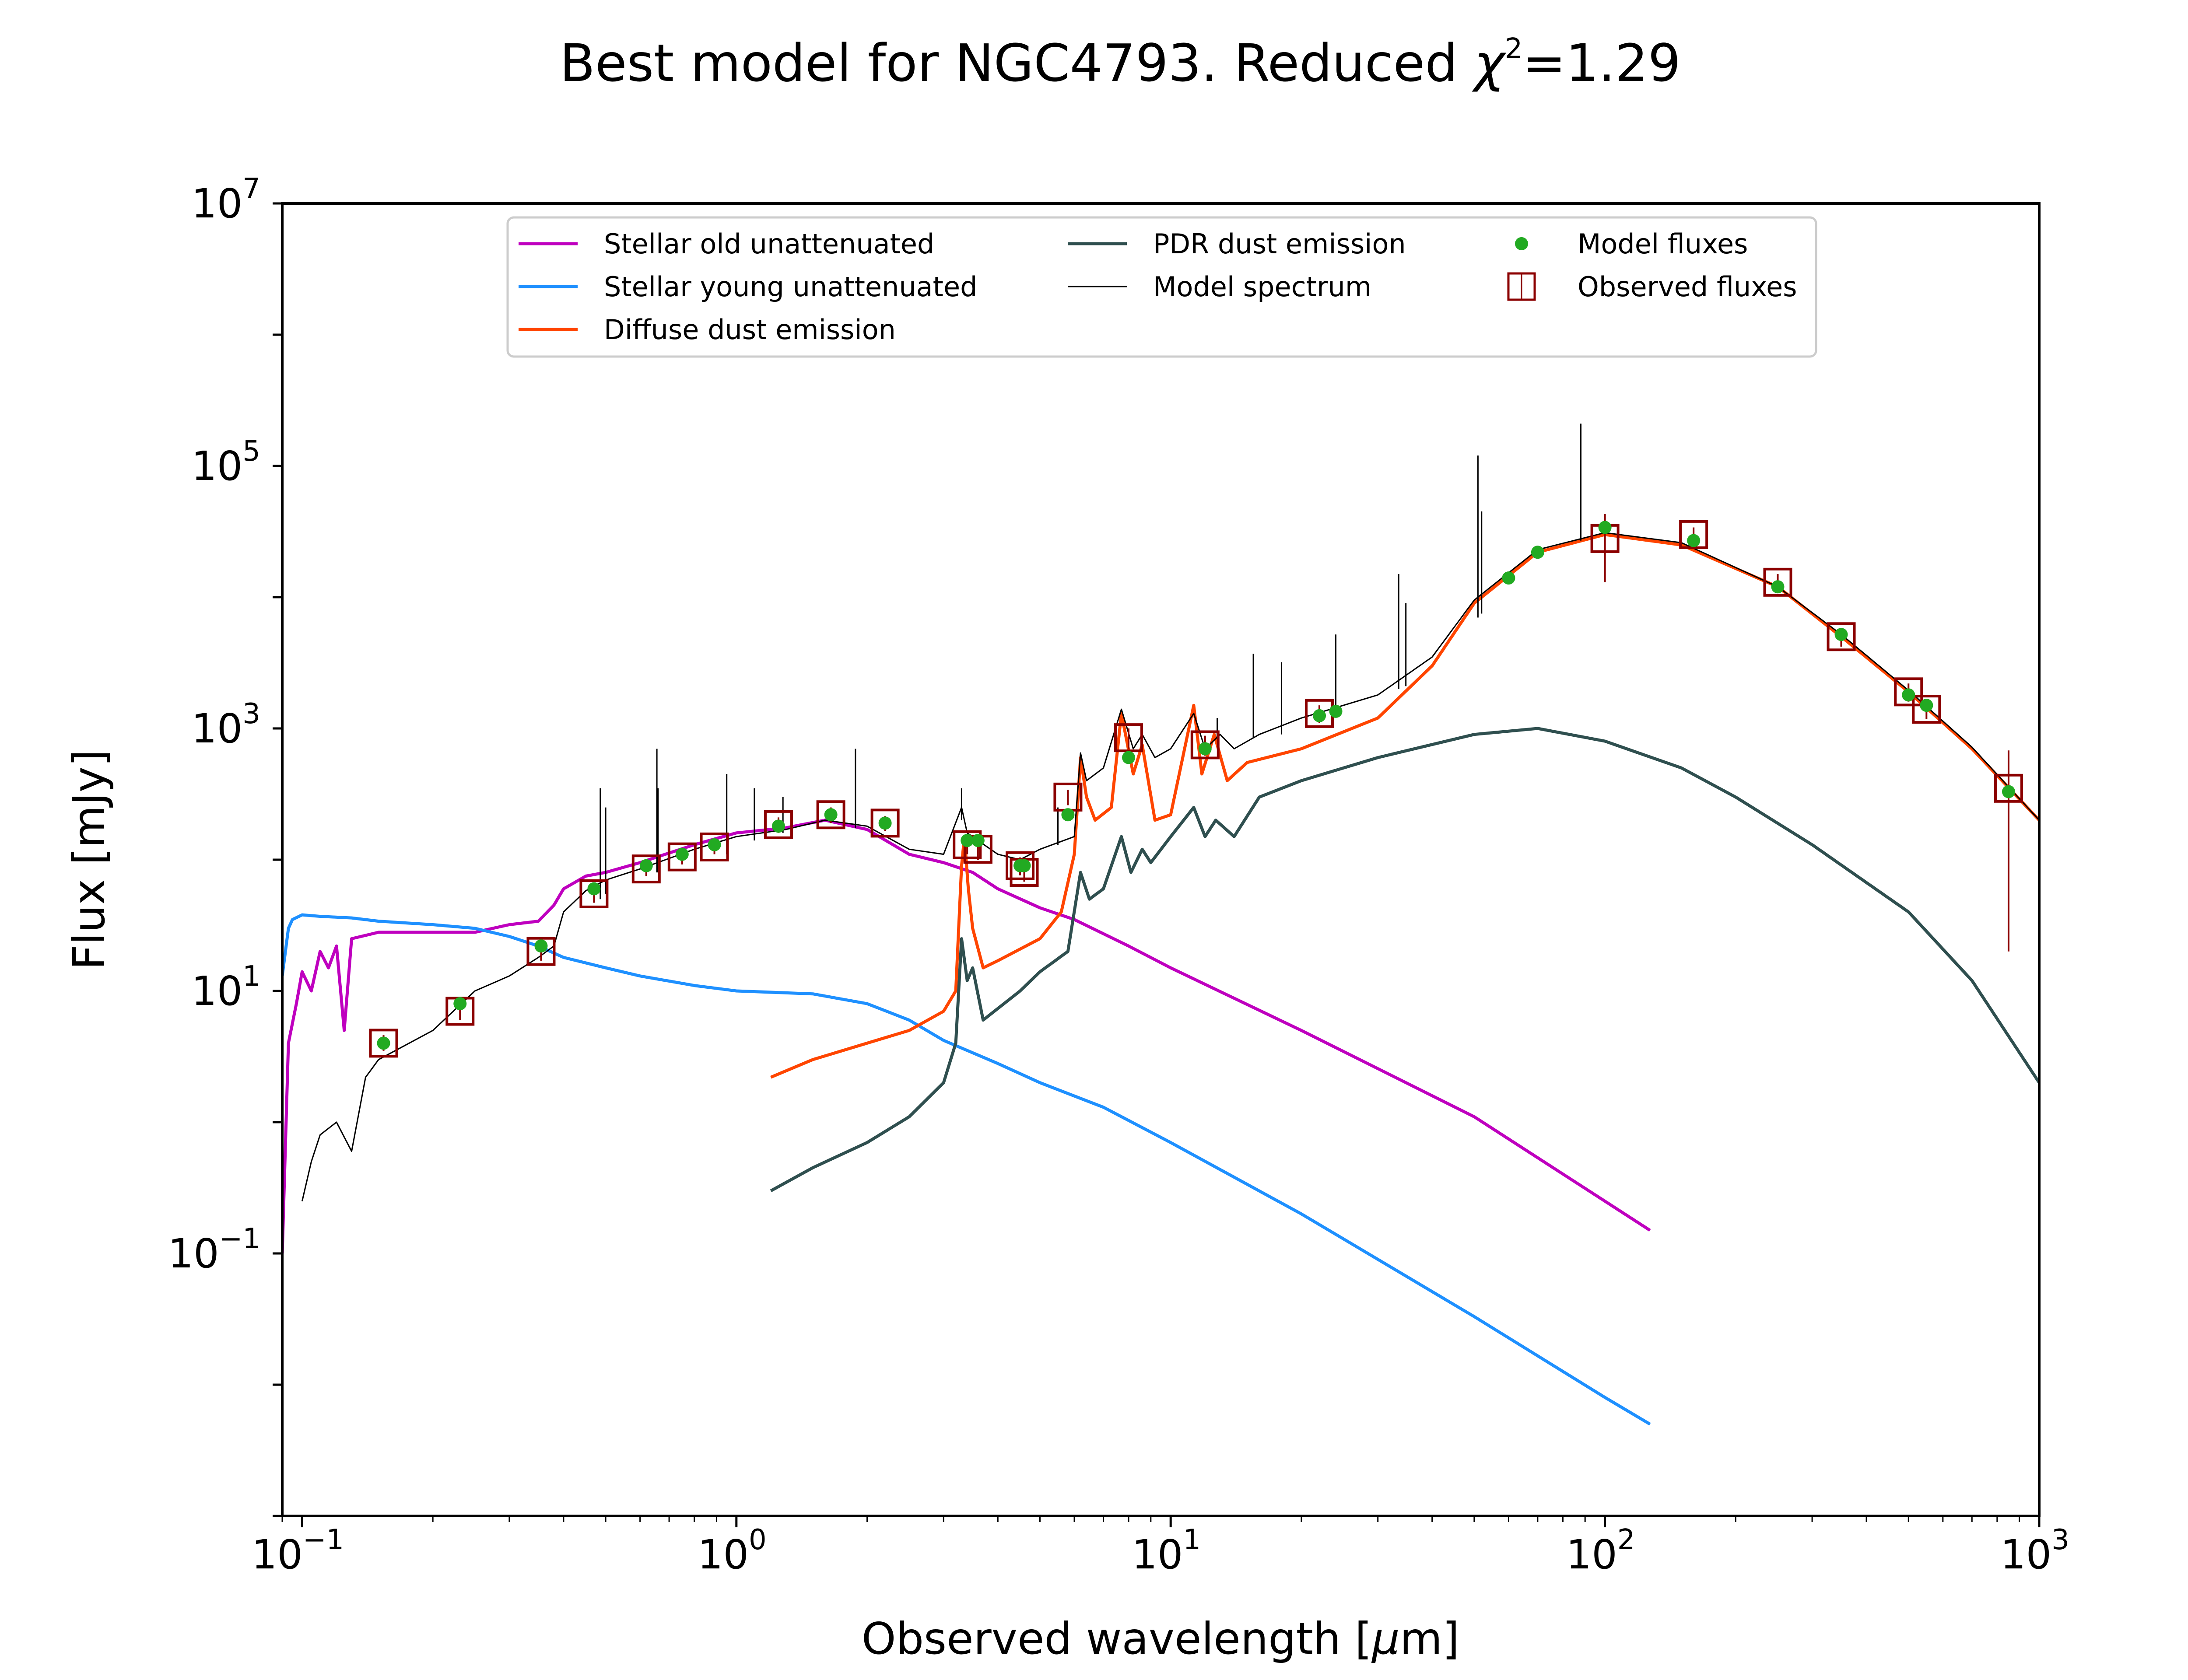  I want to click on legend-model-fluxes-swatch, so click(1521, 243).